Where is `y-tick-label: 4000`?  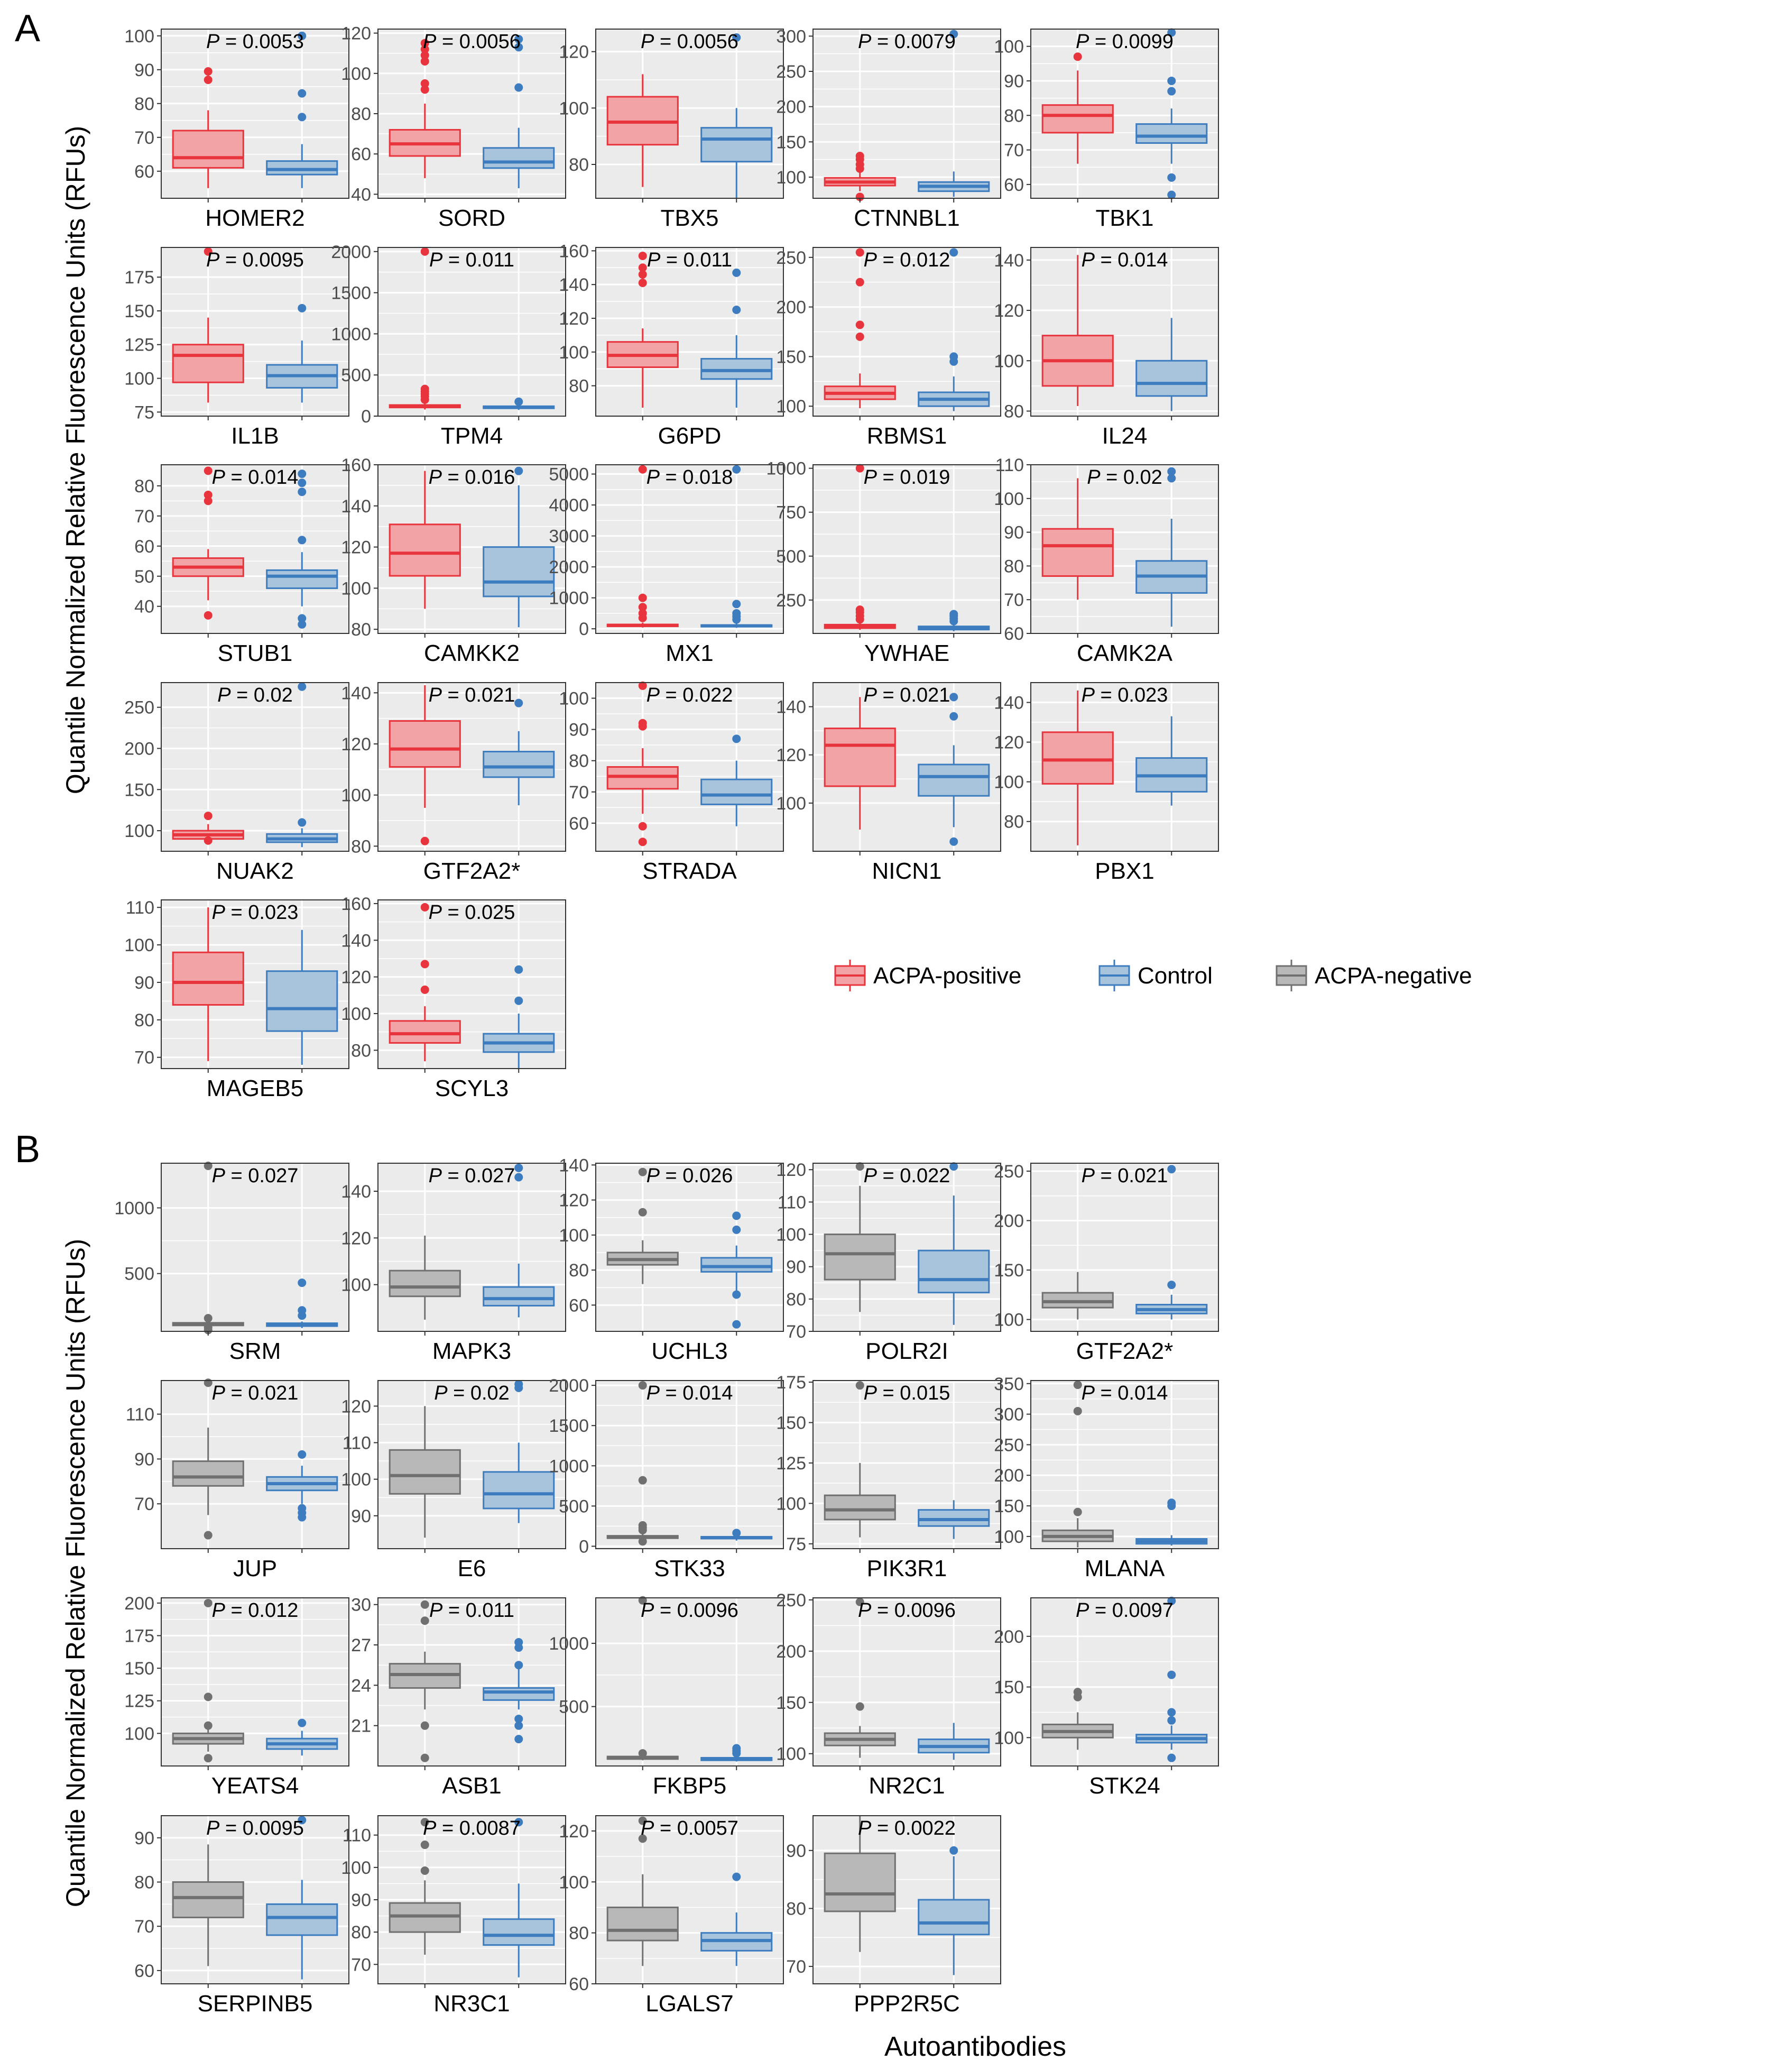 y-tick-label: 4000 is located at coordinates (569, 505).